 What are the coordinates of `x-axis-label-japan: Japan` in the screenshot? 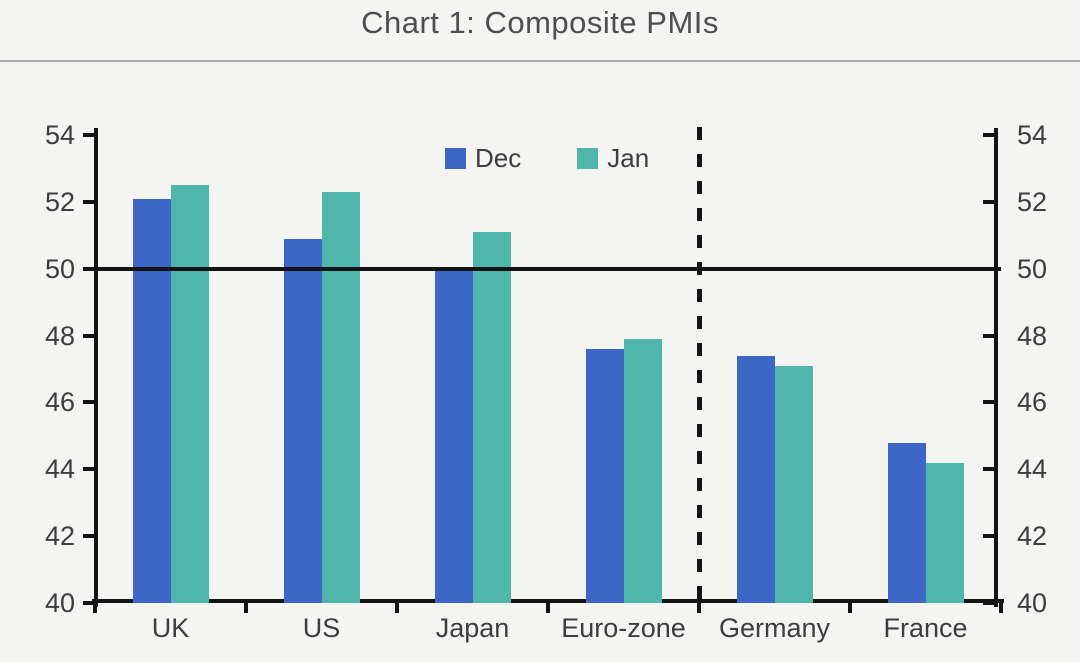 It's located at (472, 628).